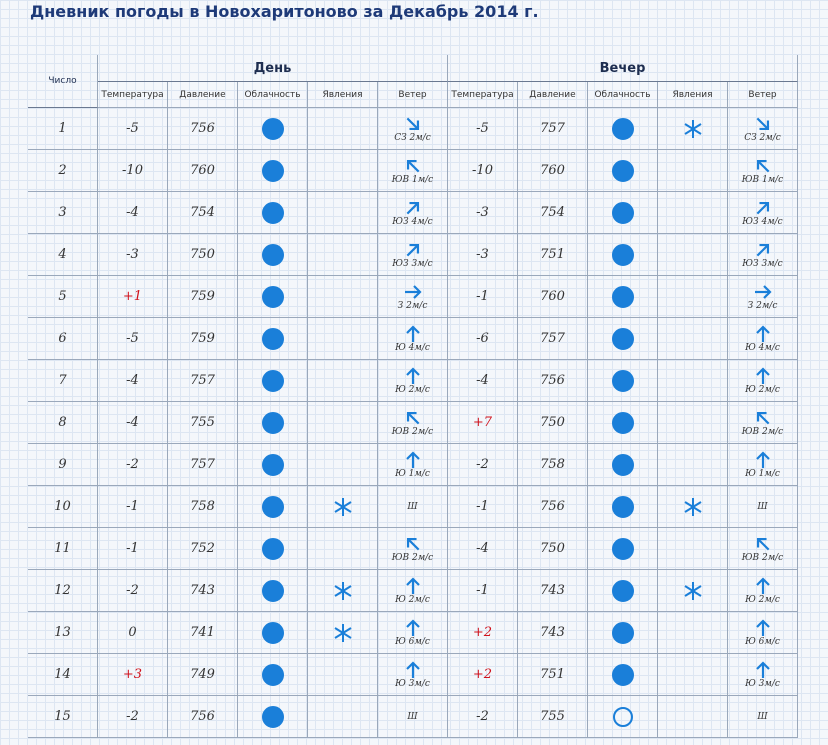  Describe the element at coordinates (203, 95) in the screenshot. I see `subheader: Давление` at that location.